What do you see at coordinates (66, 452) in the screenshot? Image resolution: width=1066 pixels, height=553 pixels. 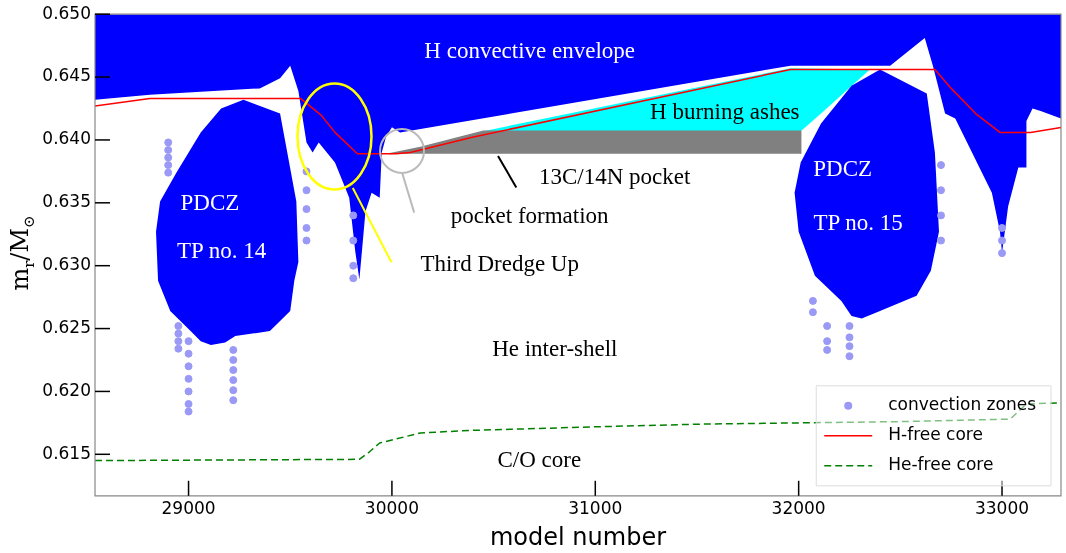 I see `y-tick-label: 0.615` at bounding box center [66, 452].